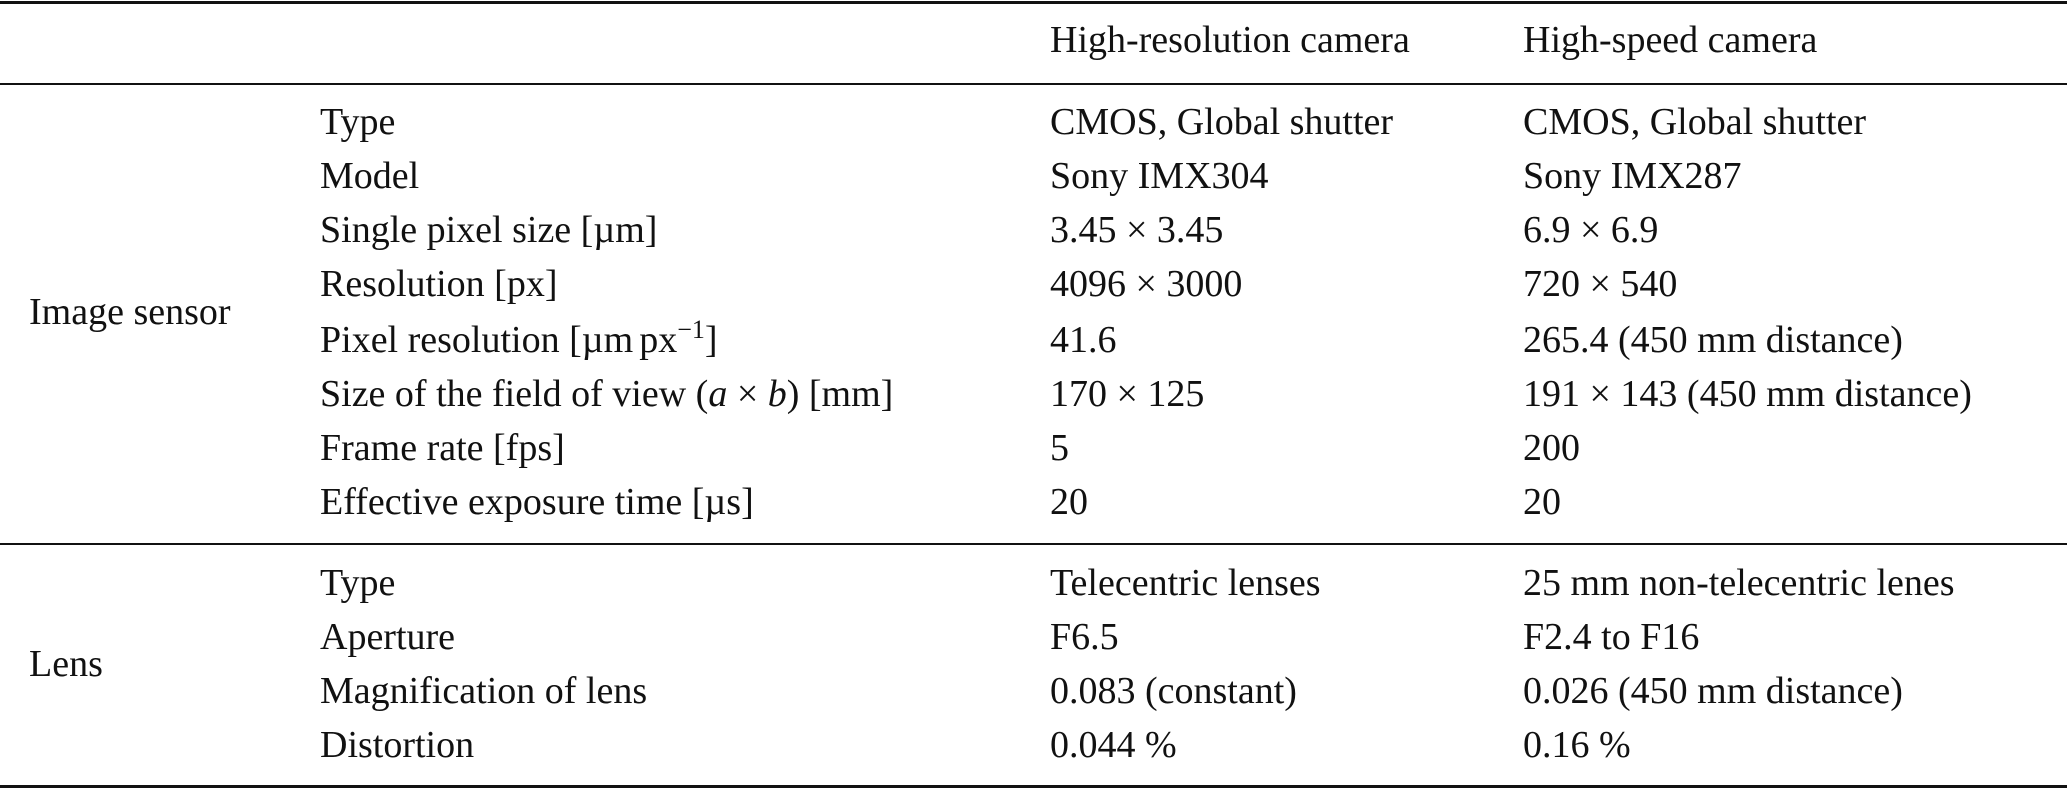 The height and width of the screenshot is (789, 2067). Describe the element at coordinates (1713, 691) in the screenshot. I see `value-hs-magnification: 0.026 (450 mm distance)` at that location.